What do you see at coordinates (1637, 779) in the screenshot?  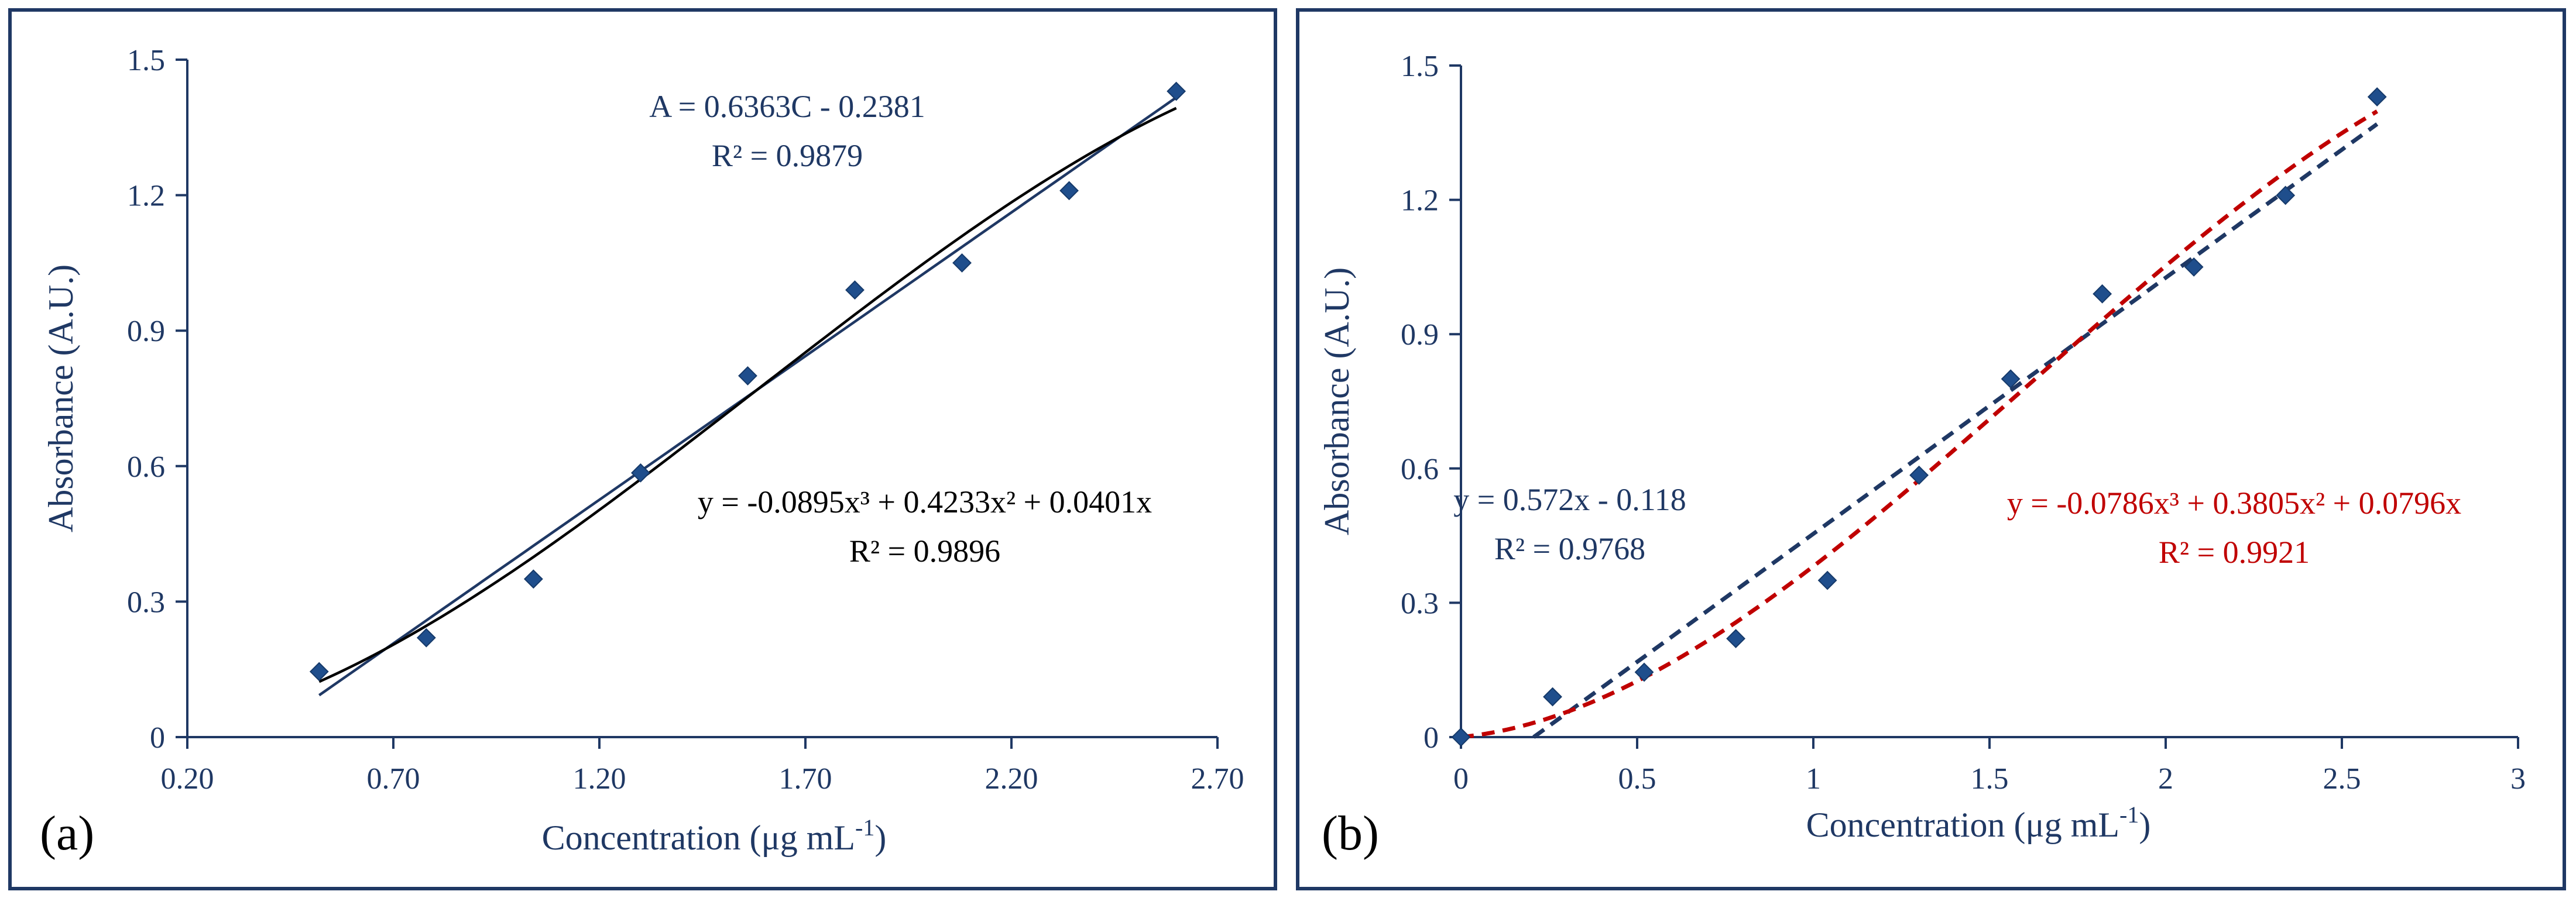 I see `x-tick-label: 0.5` at bounding box center [1637, 779].